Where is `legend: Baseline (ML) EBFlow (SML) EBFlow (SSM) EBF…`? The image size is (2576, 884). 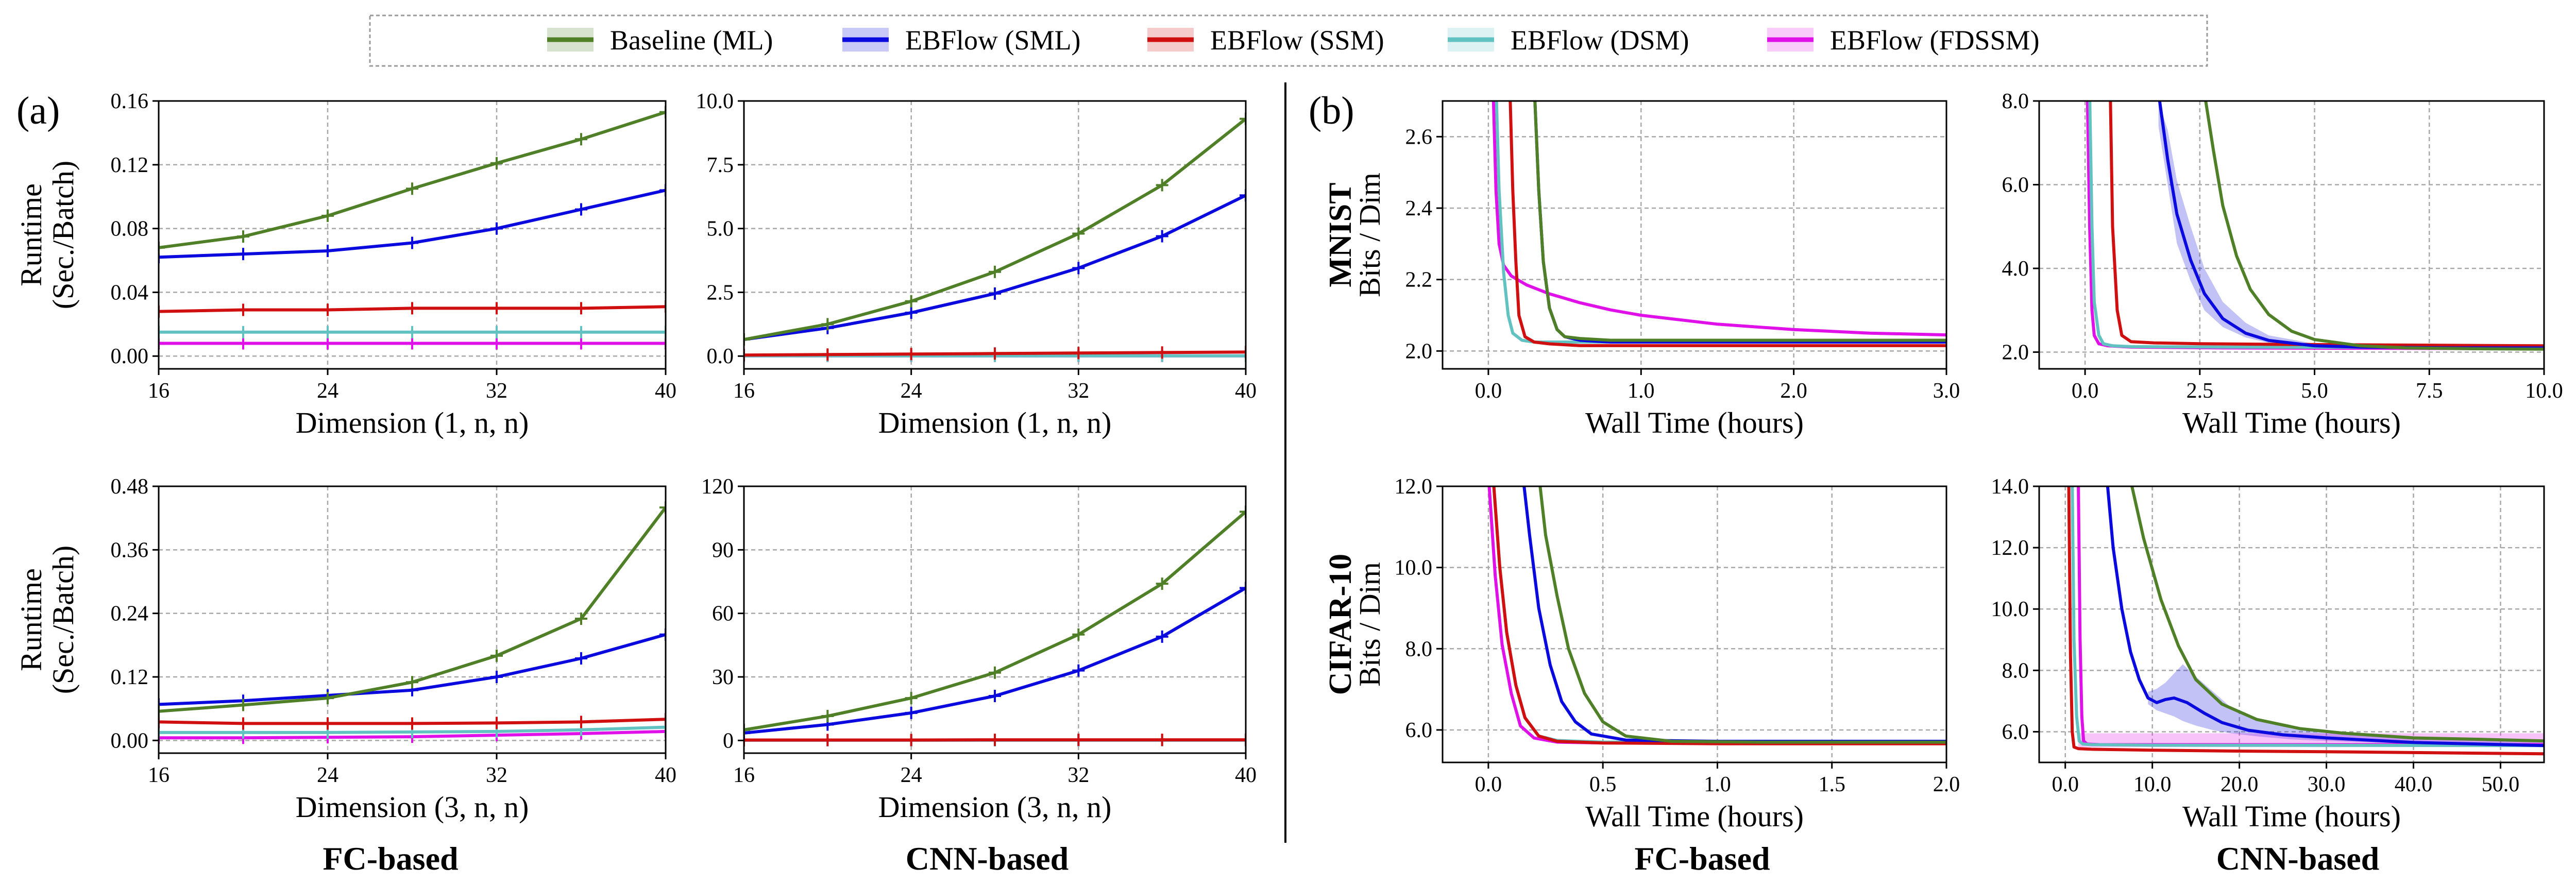 legend: Baseline (ML) EBFlow (SML) EBFlow (SSM) EBF… is located at coordinates (1288, 40).